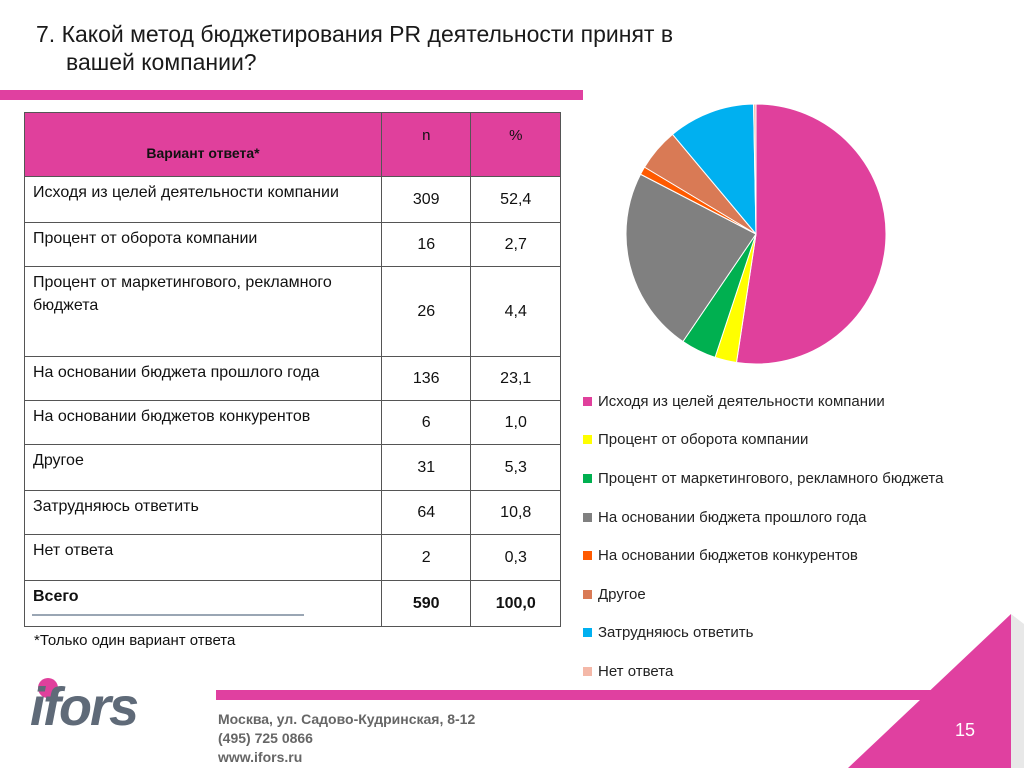 Image resolution: width=1024 pixels, height=768 pixels. I want to click on table-row: Затрудняюсь ответить 64 10,8, so click(292, 512).